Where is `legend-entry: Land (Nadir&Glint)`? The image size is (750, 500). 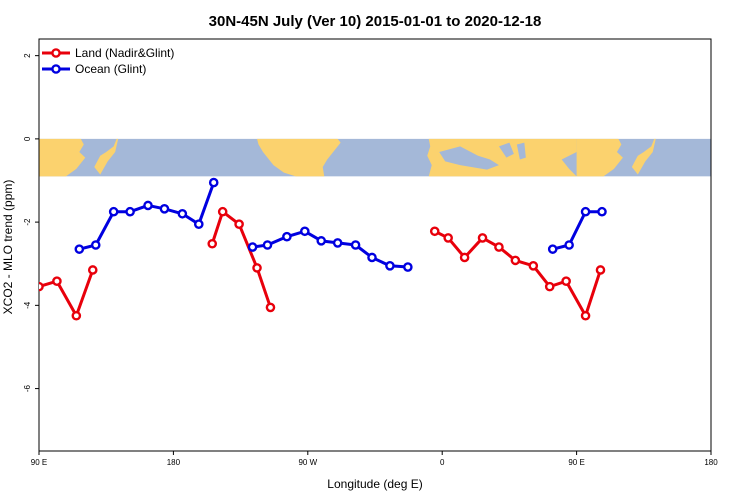
legend-entry: Land (Nadir&Glint) is located at coordinates (124, 53).